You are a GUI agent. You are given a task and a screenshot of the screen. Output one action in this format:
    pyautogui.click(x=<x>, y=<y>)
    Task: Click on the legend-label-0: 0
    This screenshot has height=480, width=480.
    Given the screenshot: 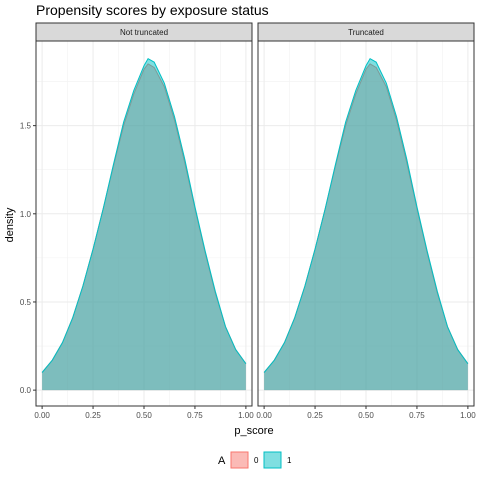 What is the action you would take?
    pyautogui.click(x=256, y=460)
    